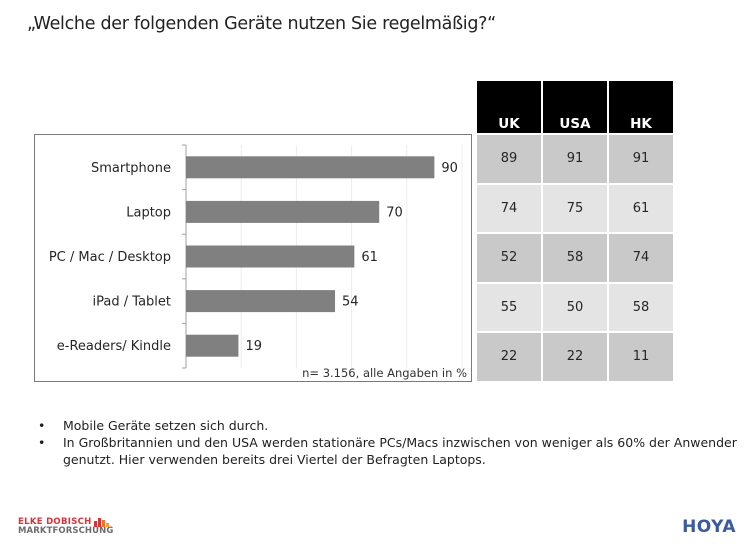 Image resolution: width=756 pixels, height=546 pixels. I want to click on table-cell: 61, so click(641, 208).